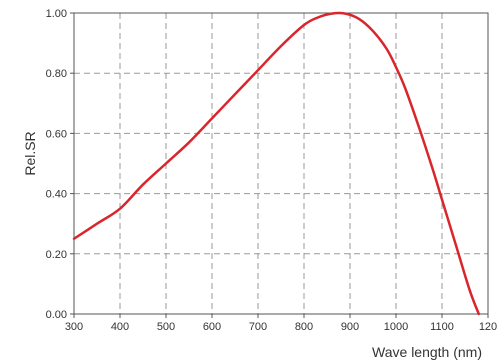 The image size is (502, 363). I want to click on y-tick-label-0.2: 0.20, so click(56, 255).